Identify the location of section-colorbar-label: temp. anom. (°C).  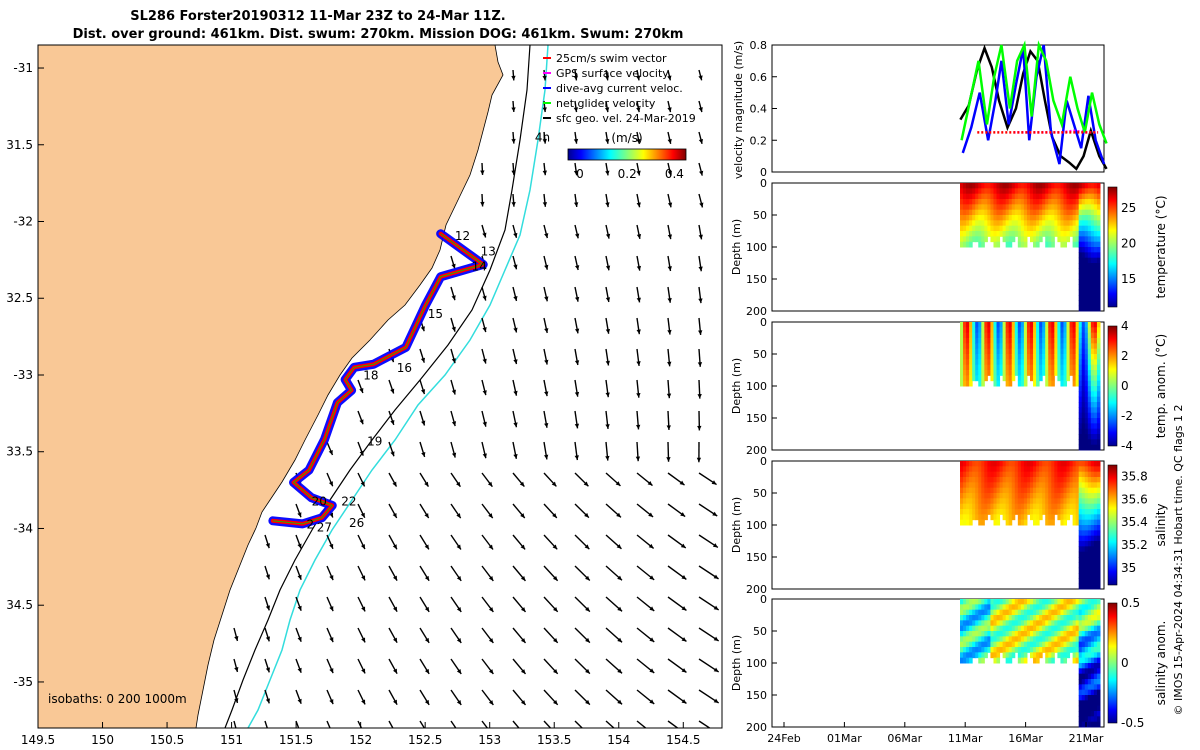
(1161, 386).